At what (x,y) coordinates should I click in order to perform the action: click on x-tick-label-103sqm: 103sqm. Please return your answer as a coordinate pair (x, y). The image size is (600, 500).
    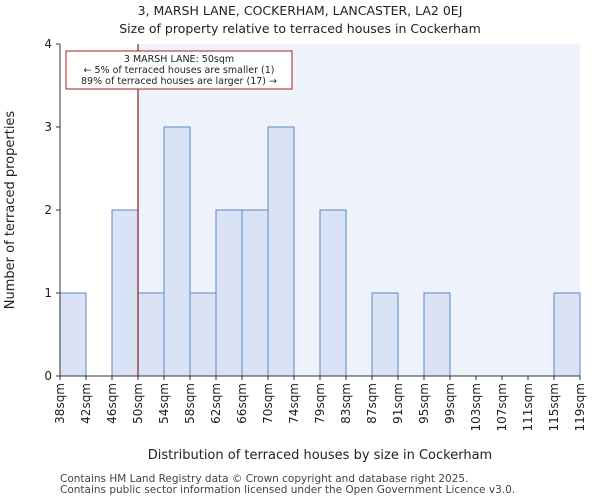
    Looking at the image, I should click on (476, 407).